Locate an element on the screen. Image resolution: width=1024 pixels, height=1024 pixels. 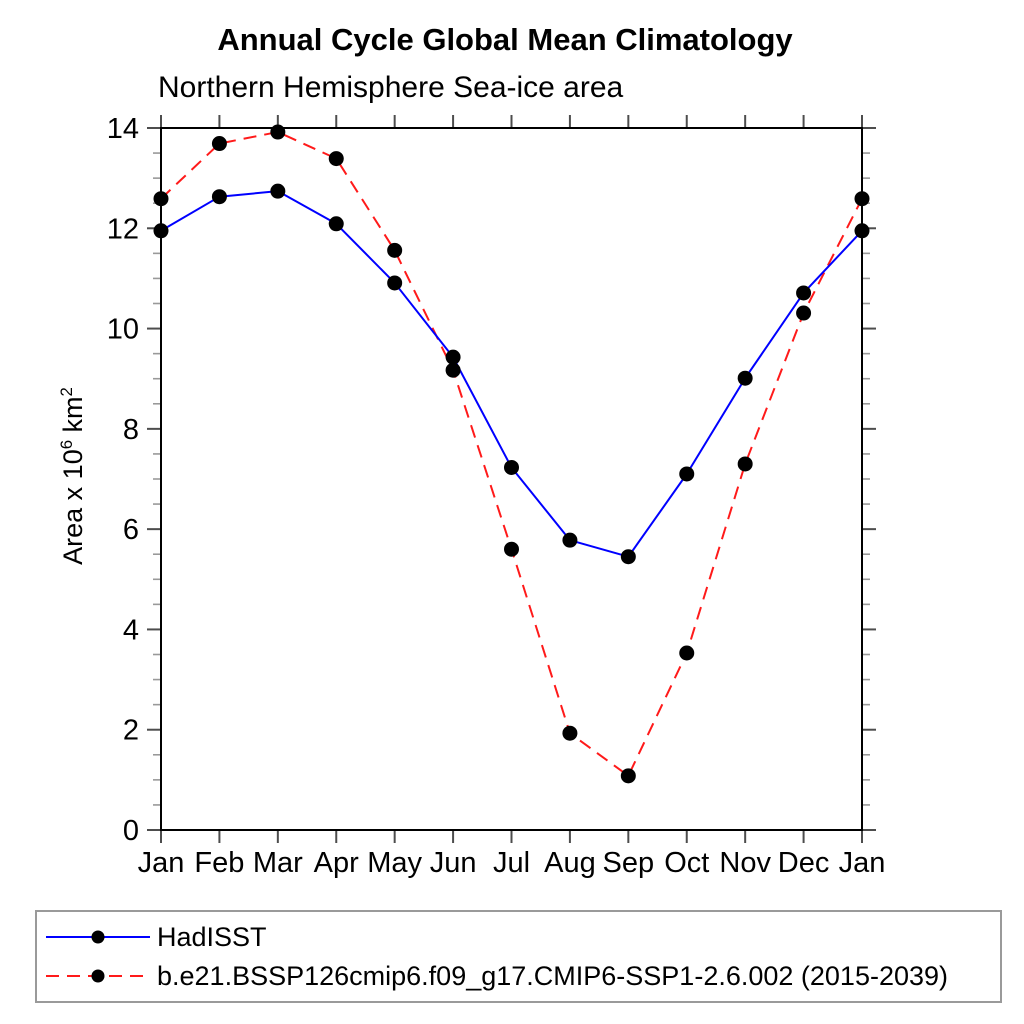
x-tick-label: Nov is located at coordinates (745, 863).